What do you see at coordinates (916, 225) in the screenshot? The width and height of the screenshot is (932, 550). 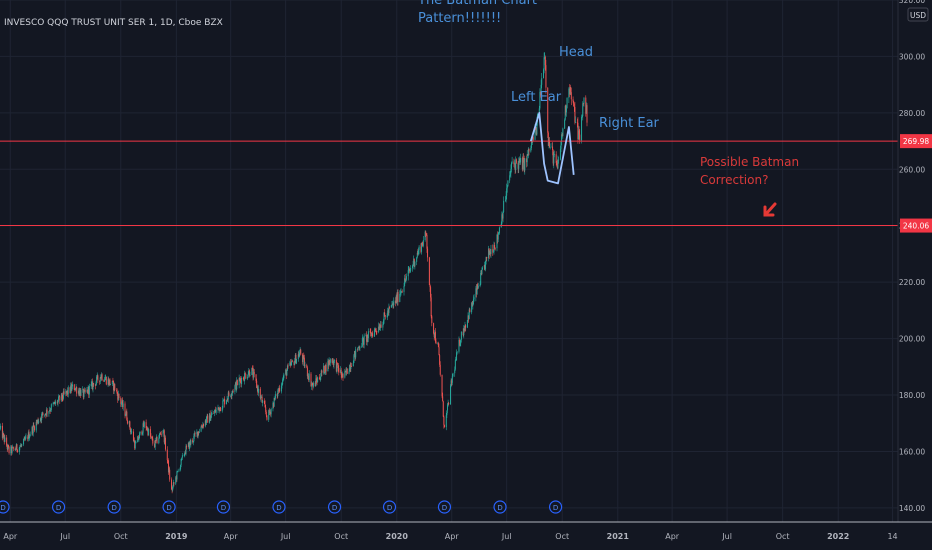 I see `price-label-tag` at bounding box center [916, 225].